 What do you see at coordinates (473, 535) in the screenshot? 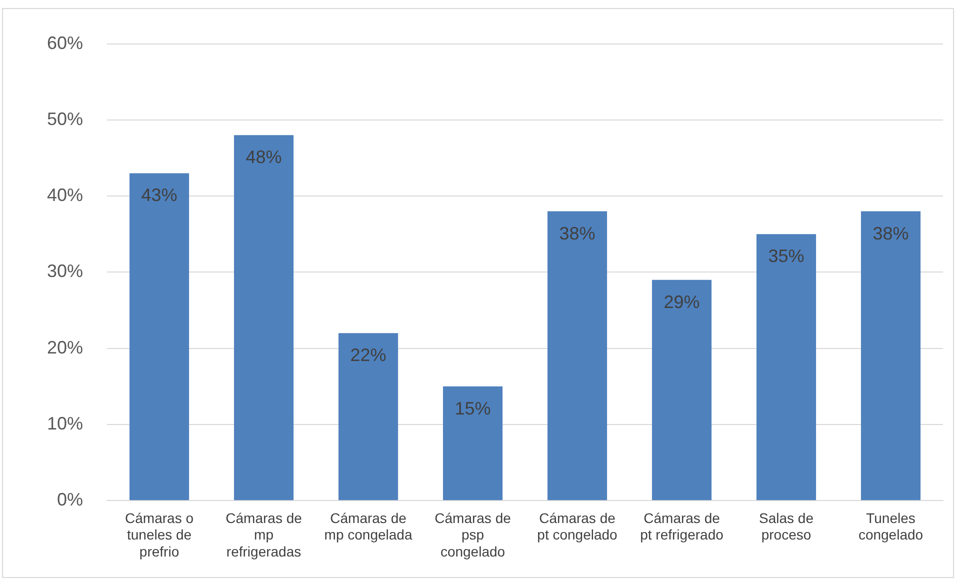
I see `x-tick-label: Cámaras de psp congelado` at bounding box center [473, 535].